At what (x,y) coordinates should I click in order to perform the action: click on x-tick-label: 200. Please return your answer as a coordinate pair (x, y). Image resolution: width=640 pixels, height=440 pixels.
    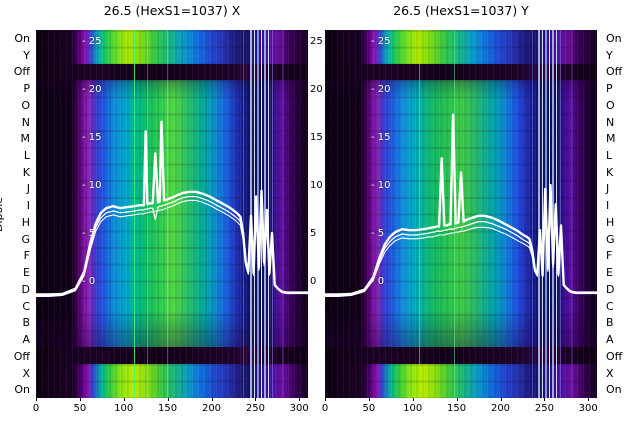
    Looking at the image, I should click on (211, 408).